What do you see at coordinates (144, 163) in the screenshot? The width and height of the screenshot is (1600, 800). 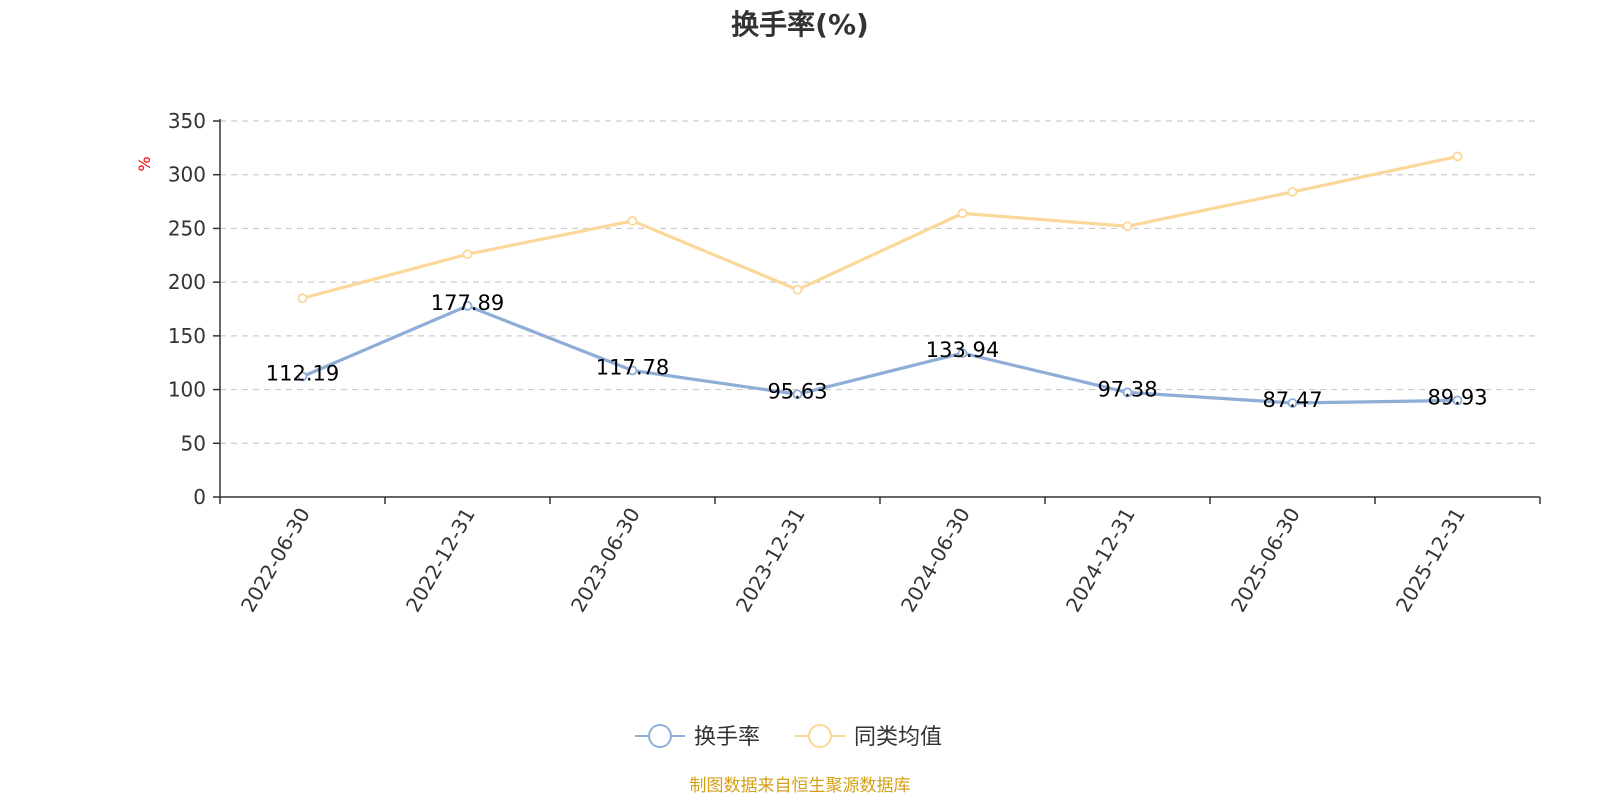 I see `y-axis-unit-label: %` at bounding box center [144, 163].